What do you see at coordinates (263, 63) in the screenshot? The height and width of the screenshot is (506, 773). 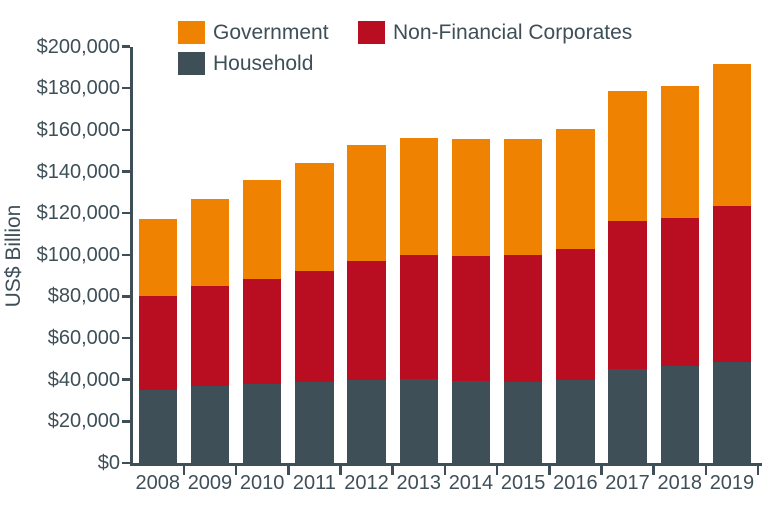 I see `legend-label-household: Household` at bounding box center [263, 63].